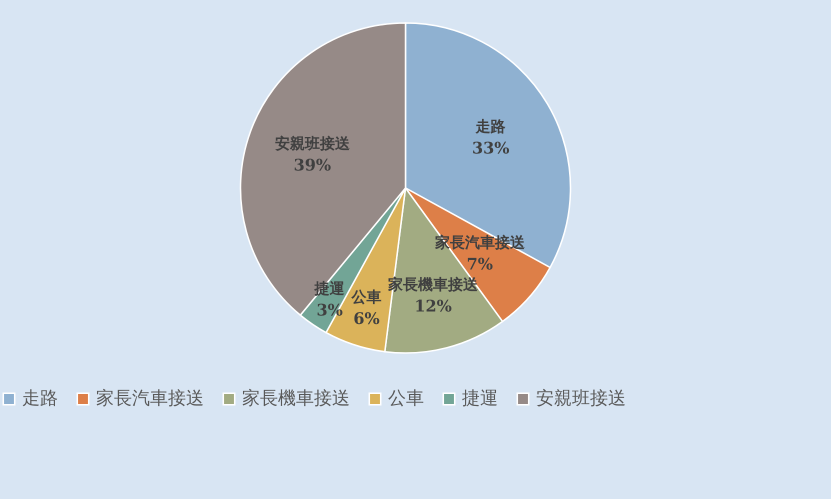 The height and width of the screenshot is (499, 831). I want to click on data-label: 39%, so click(313, 164).